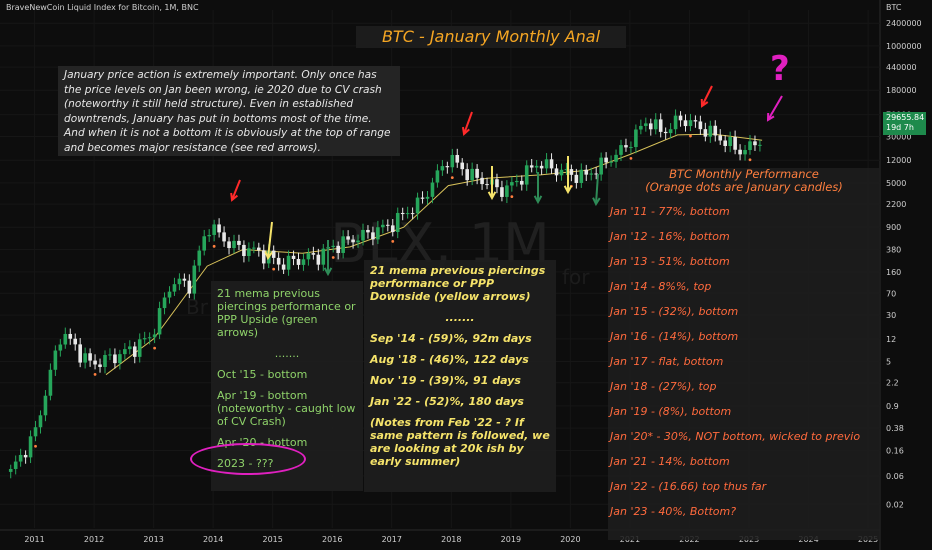 This screenshot has width=932, height=550. Describe the element at coordinates (905, 117) in the screenshot. I see `last-price: 29655.84` at that location.